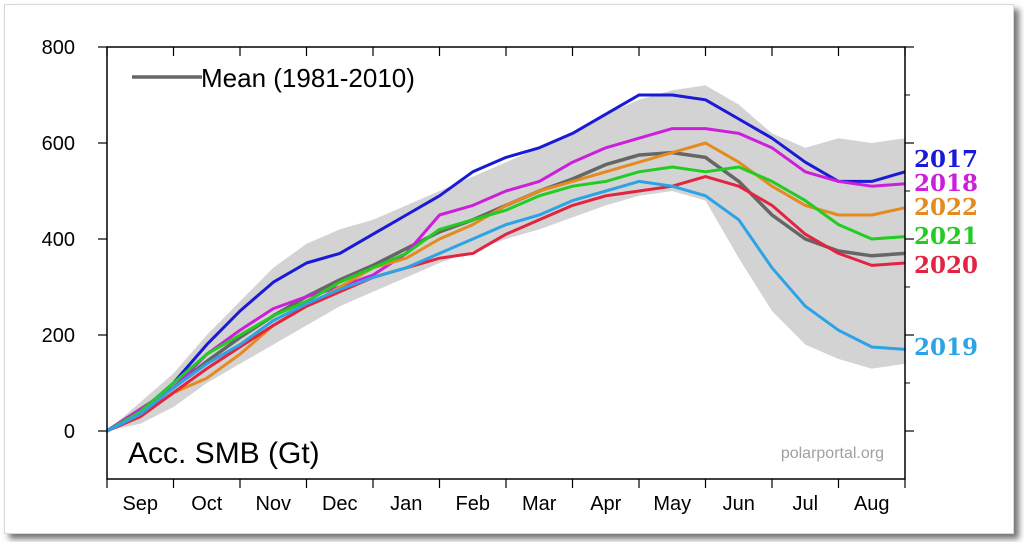 The height and width of the screenshot is (542, 1024). What do you see at coordinates (672, 504) in the screenshot?
I see `x-tick-label: May` at bounding box center [672, 504].